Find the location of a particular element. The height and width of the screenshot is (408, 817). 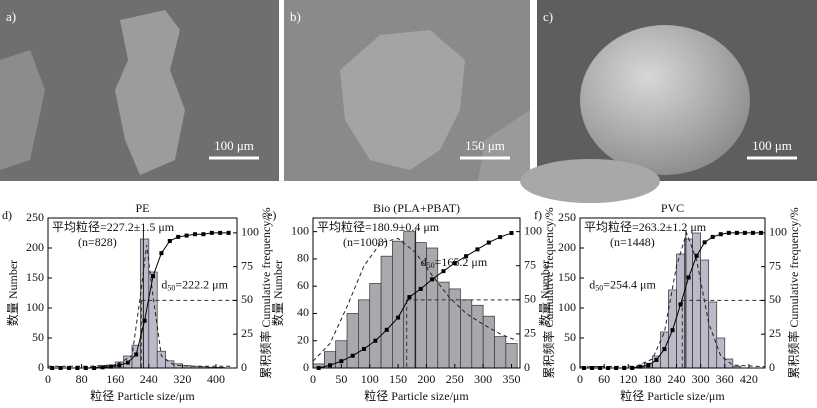

x-tick-label: 180 is located at coordinates (652, 379).